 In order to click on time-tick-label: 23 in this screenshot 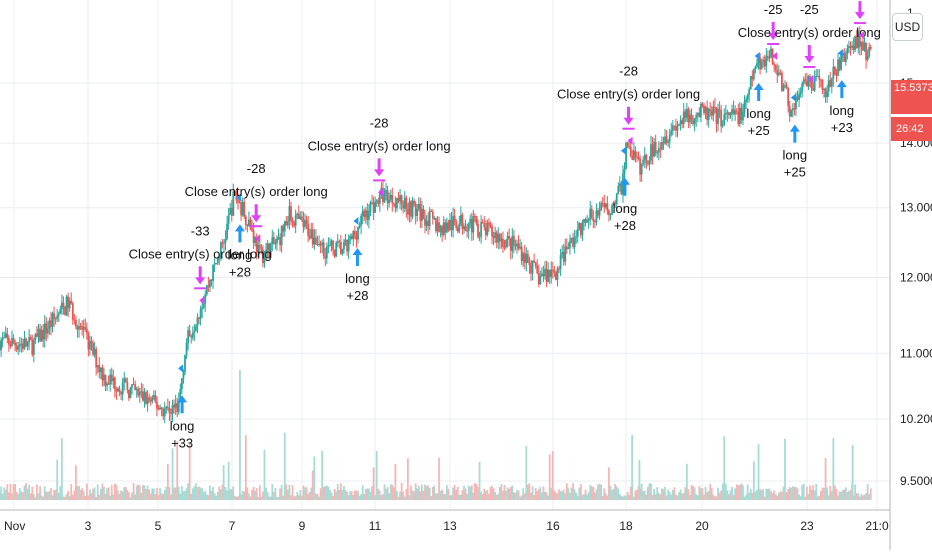, I will do `click(807, 526)`.